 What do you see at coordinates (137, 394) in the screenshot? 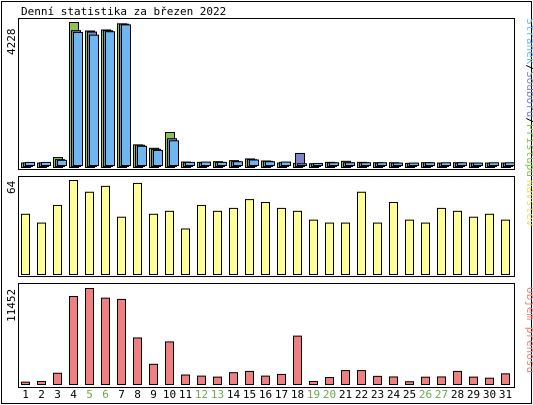
I see `day-label-8: 8` at bounding box center [137, 394].